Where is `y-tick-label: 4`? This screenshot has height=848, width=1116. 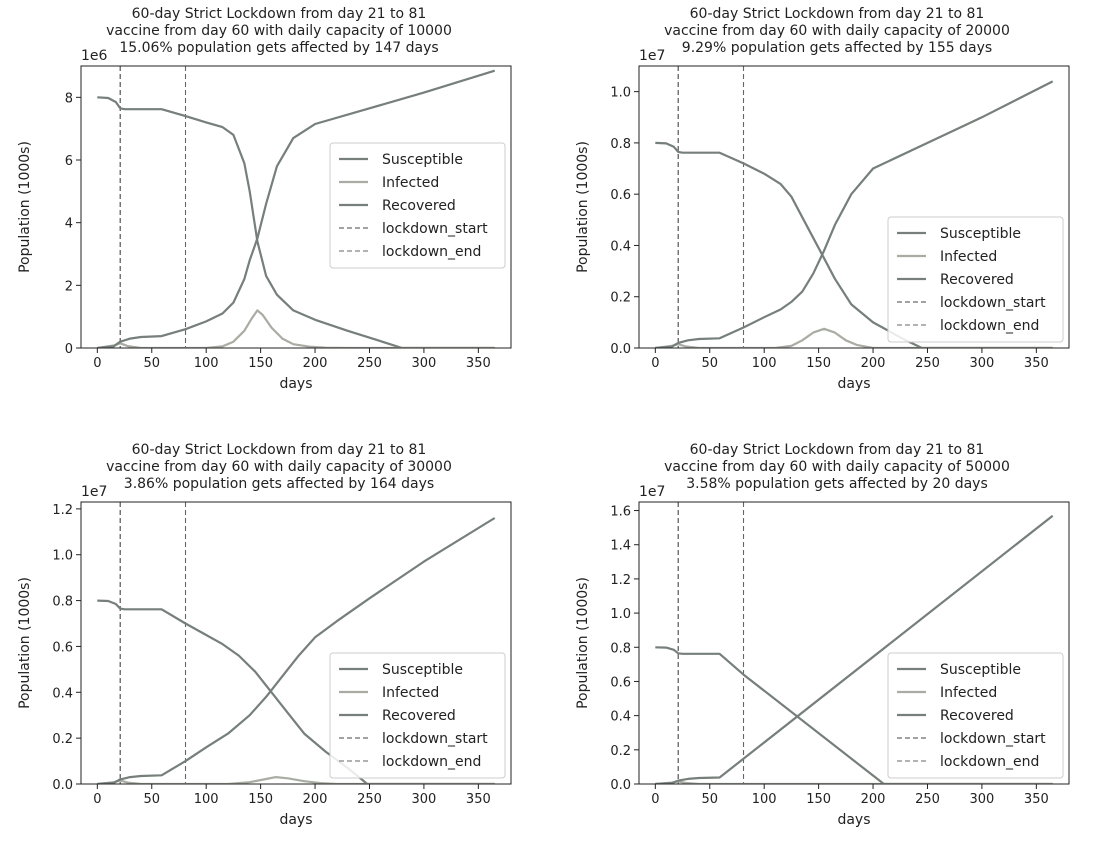
y-tick-label: 4 is located at coordinates (69, 224).